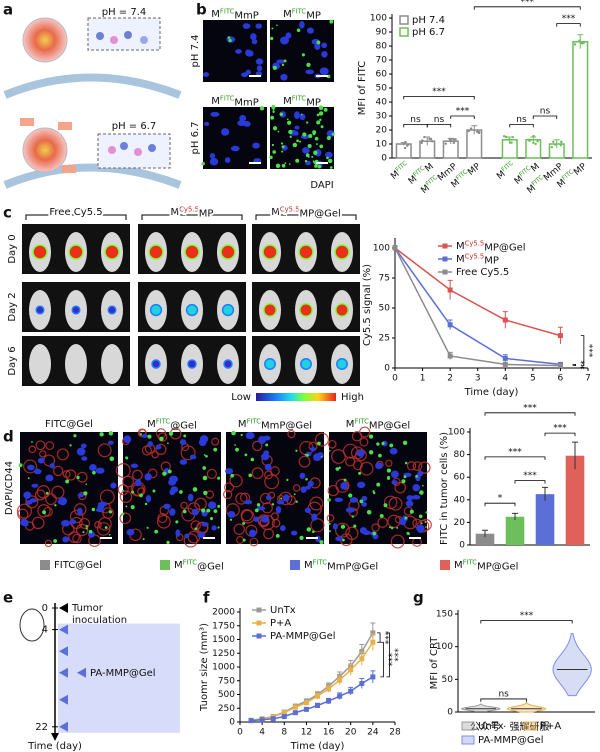  I want to click on y-tick-label: 100, so click(378, 19).